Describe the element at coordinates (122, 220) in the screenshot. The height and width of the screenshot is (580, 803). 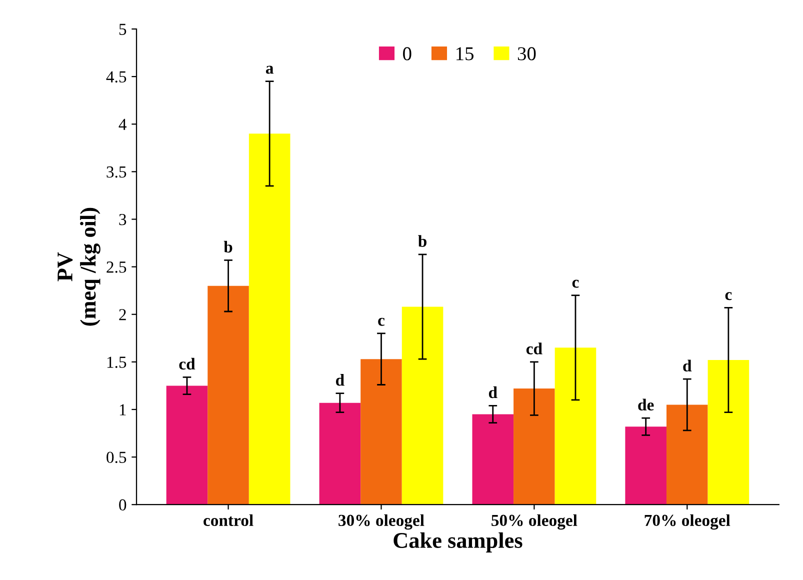
I see `y-tick-label: 3` at that location.